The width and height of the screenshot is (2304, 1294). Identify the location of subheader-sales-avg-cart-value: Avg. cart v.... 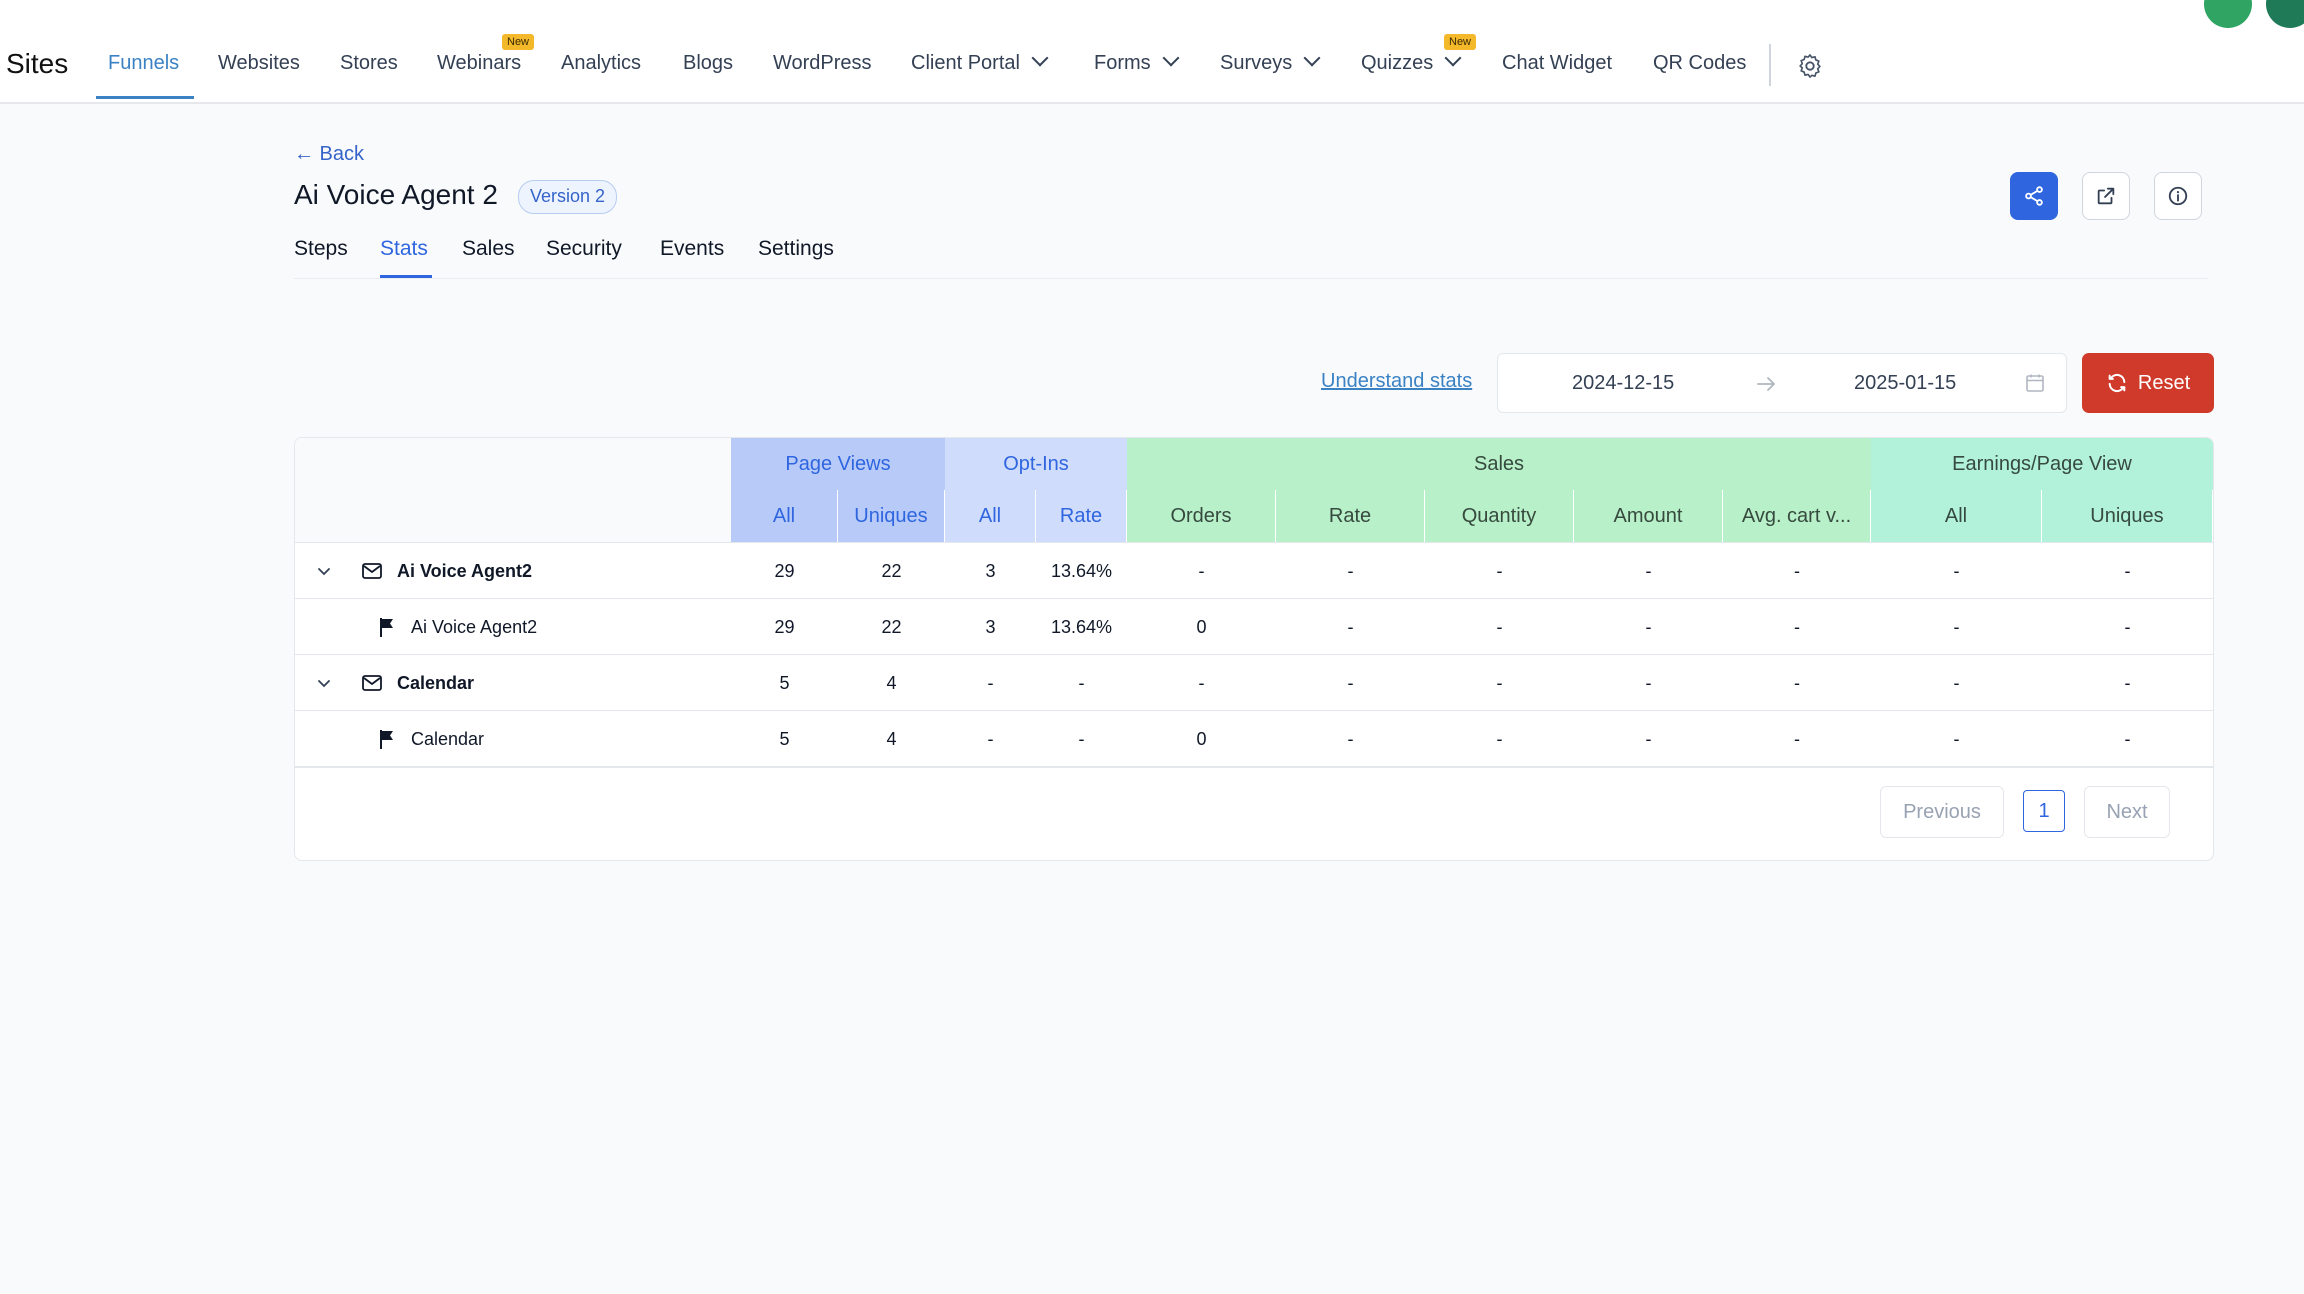
(1797, 516).